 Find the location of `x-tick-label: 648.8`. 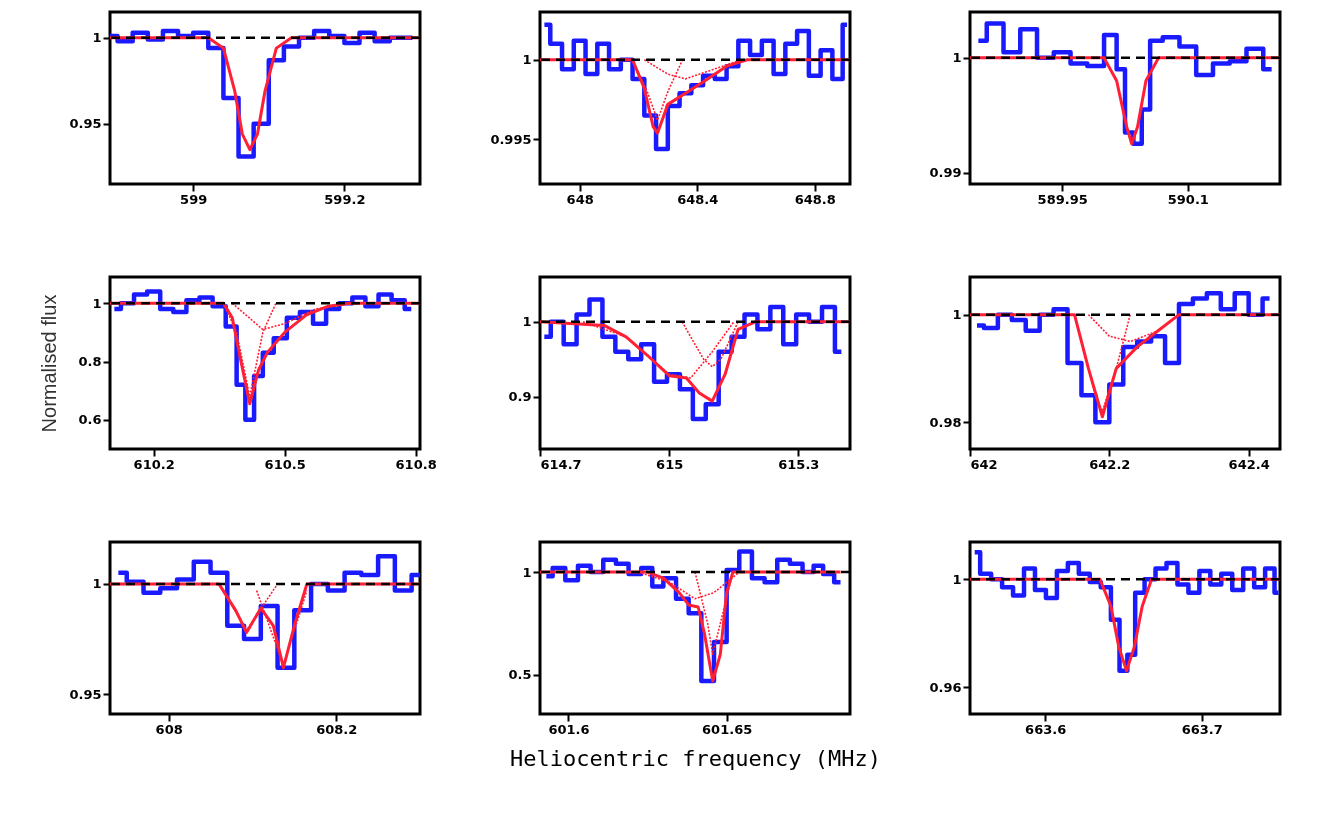

x-tick-label: 648.8 is located at coordinates (815, 199).